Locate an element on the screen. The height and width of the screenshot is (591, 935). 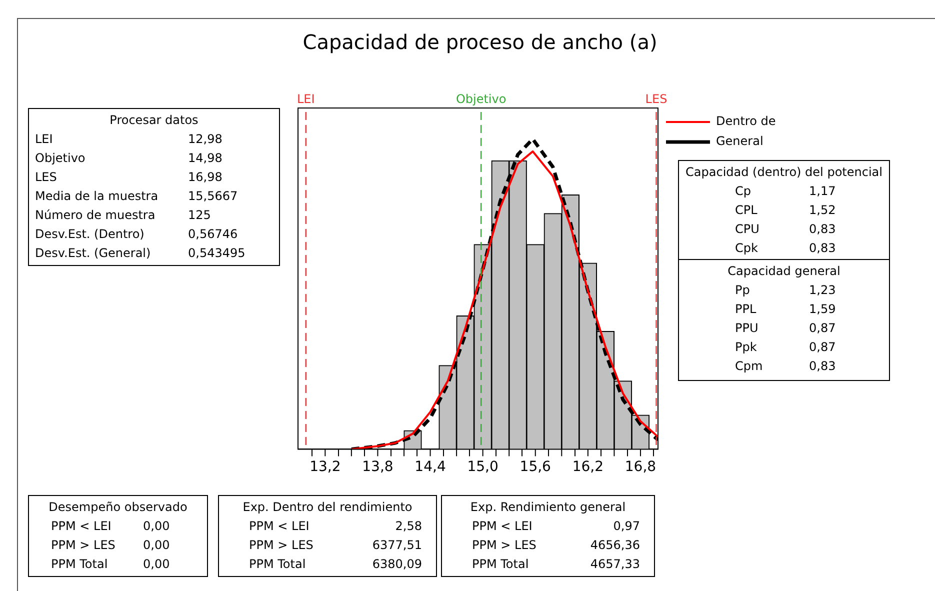
text: Capacidad (dentro) del potencial Cp 1,17 CPL 1,52 CPU 0,83 Cpk 0,83 is located at coordinates (784, 210).